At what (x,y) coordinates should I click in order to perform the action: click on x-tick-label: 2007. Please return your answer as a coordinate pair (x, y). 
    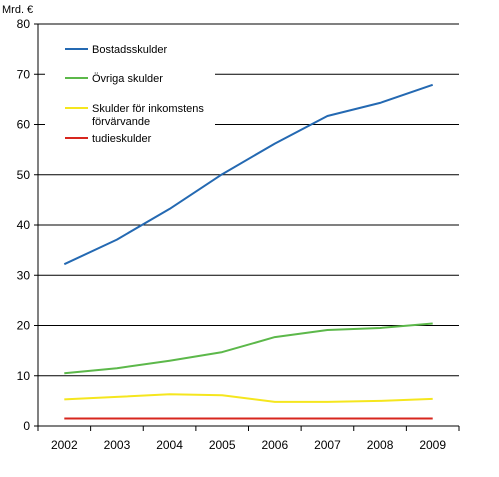
    Looking at the image, I should click on (327, 445).